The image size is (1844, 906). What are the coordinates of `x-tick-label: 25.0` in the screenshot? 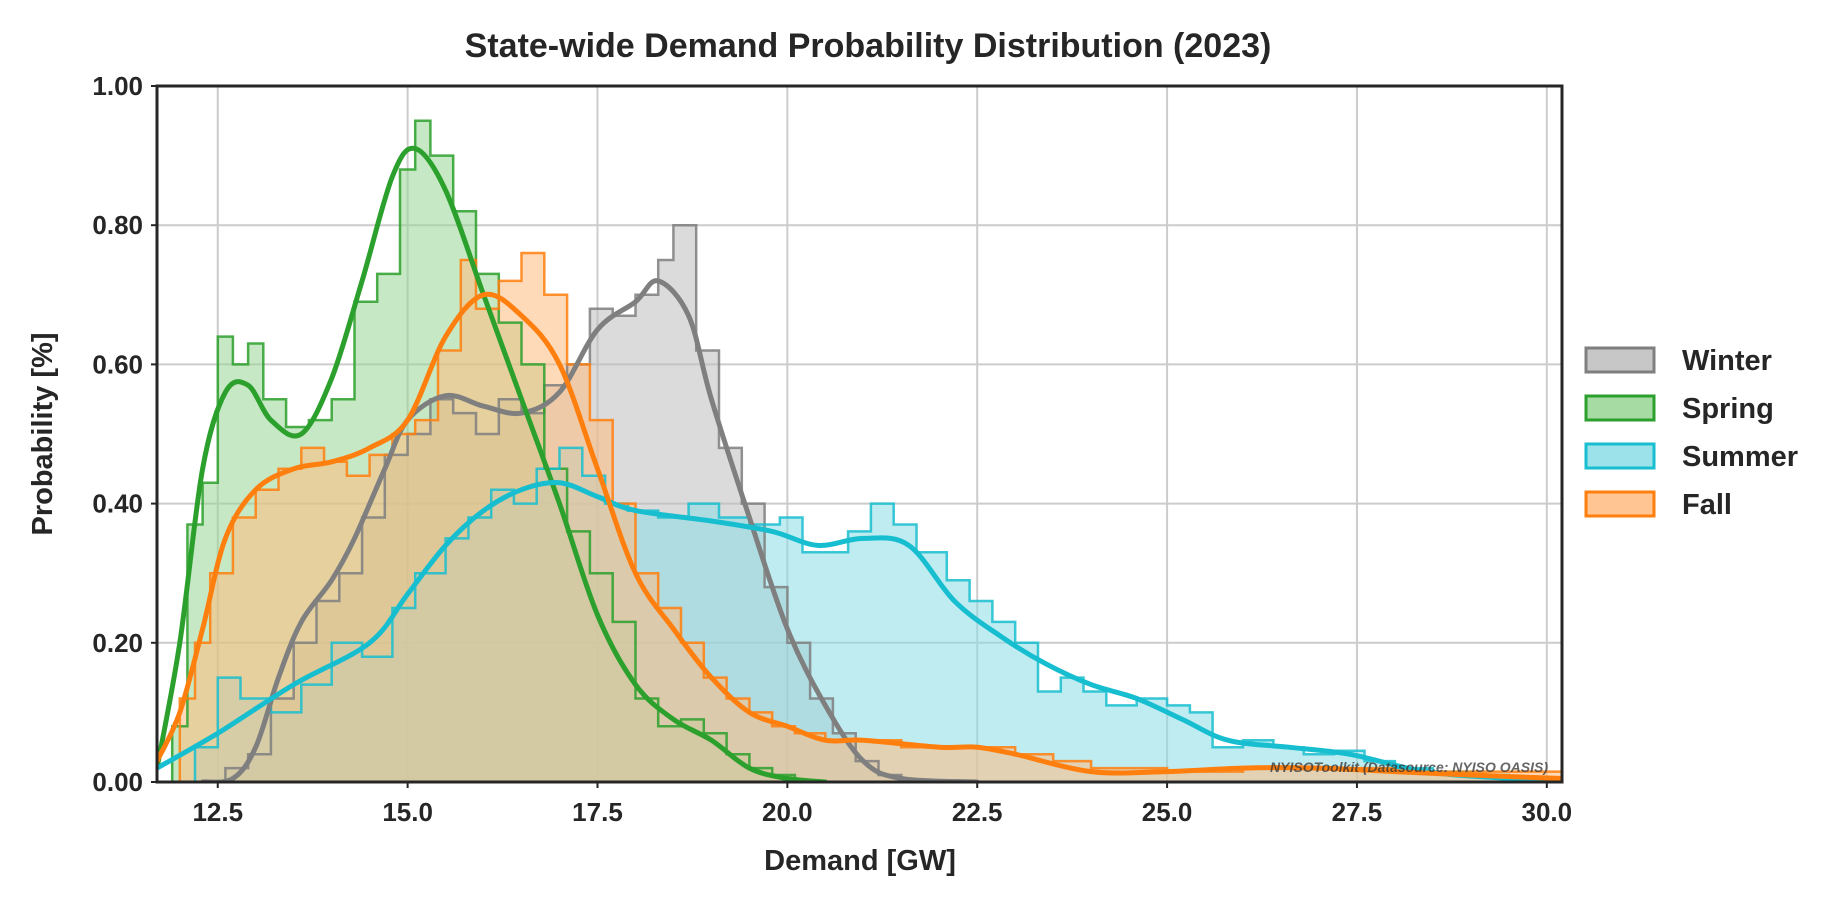 It's located at (1167, 812).